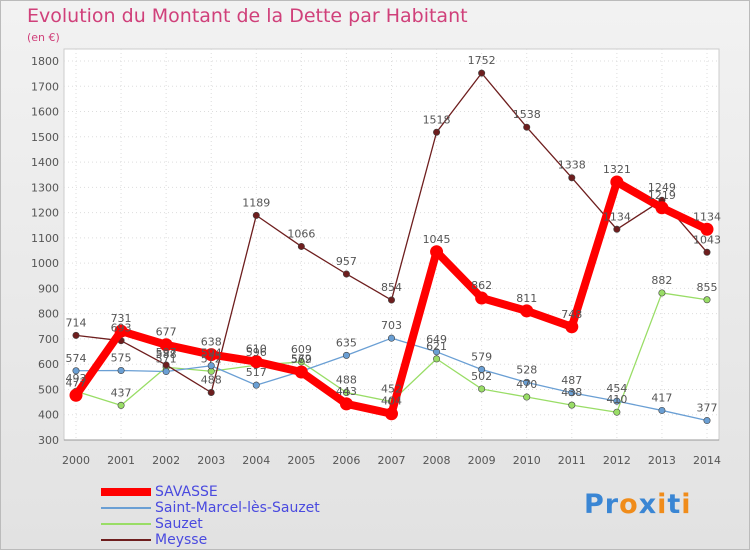  I want to click on data-label: 1043, so click(707, 239).